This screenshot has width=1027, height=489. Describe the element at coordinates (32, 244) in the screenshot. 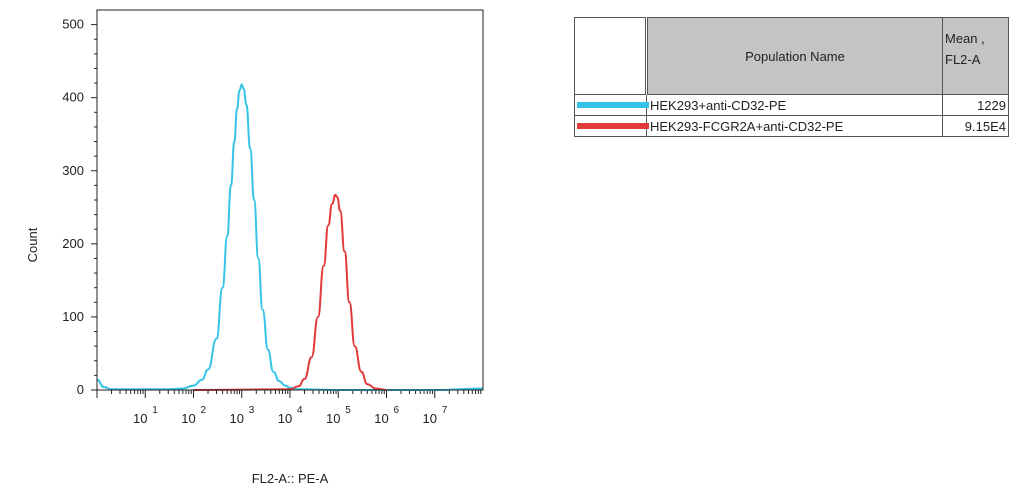

I see `y-axis-title: Count` at that location.